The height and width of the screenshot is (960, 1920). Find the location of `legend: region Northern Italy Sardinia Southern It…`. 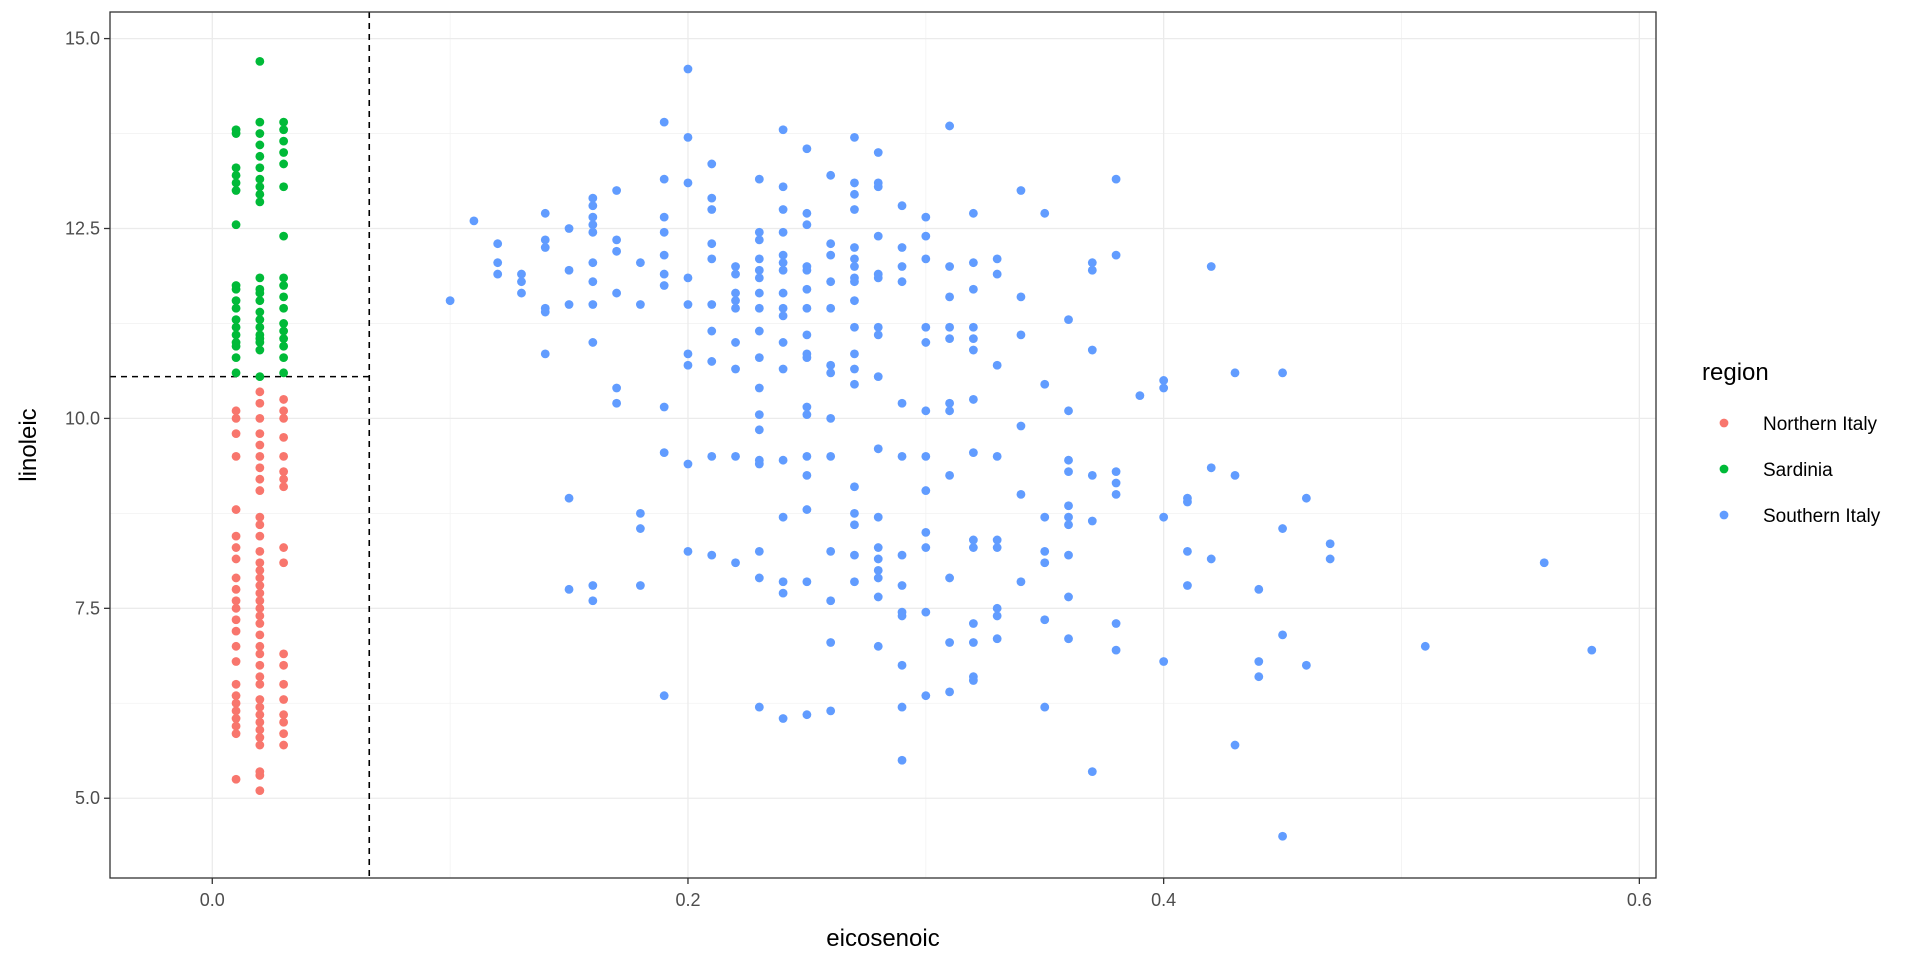

legend: region Northern Italy Sardinia Southern It… is located at coordinates (1791, 443).